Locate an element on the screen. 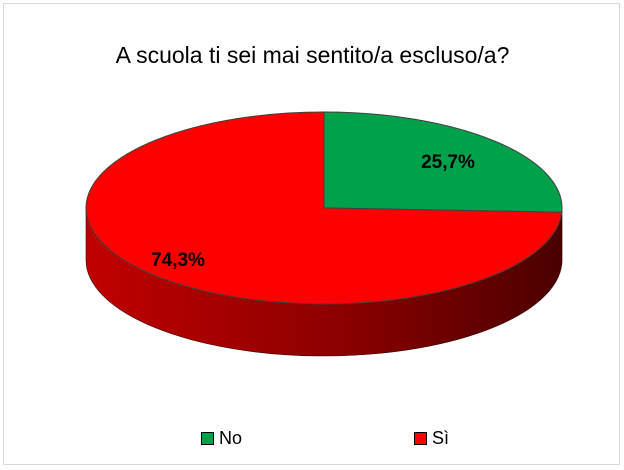  legend-label-si: Sì is located at coordinates (441, 438).